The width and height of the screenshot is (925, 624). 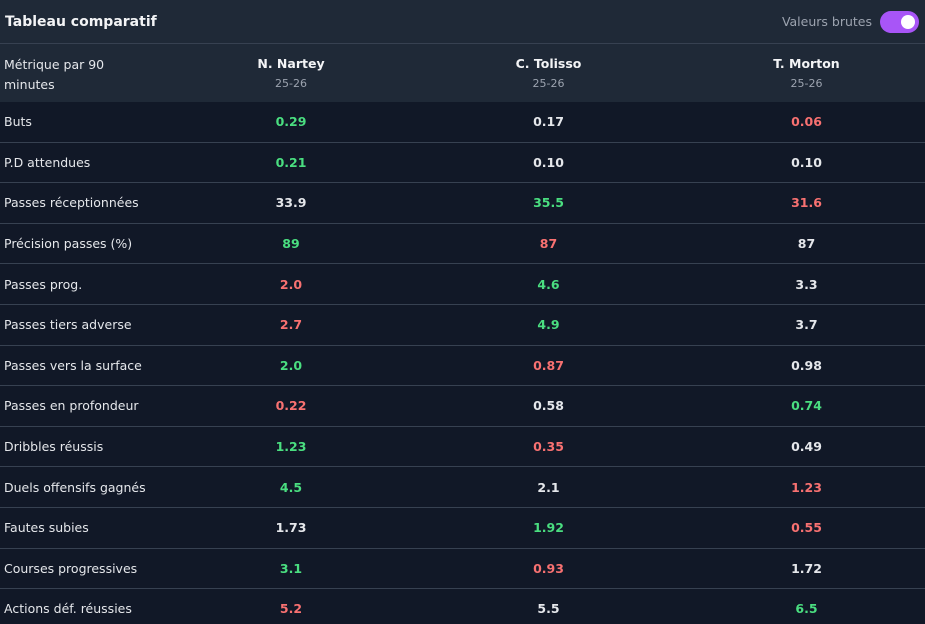 What do you see at coordinates (806, 447) in the screenshot?
I see `metric-value: 0.49` at bounding box center [806, 447].